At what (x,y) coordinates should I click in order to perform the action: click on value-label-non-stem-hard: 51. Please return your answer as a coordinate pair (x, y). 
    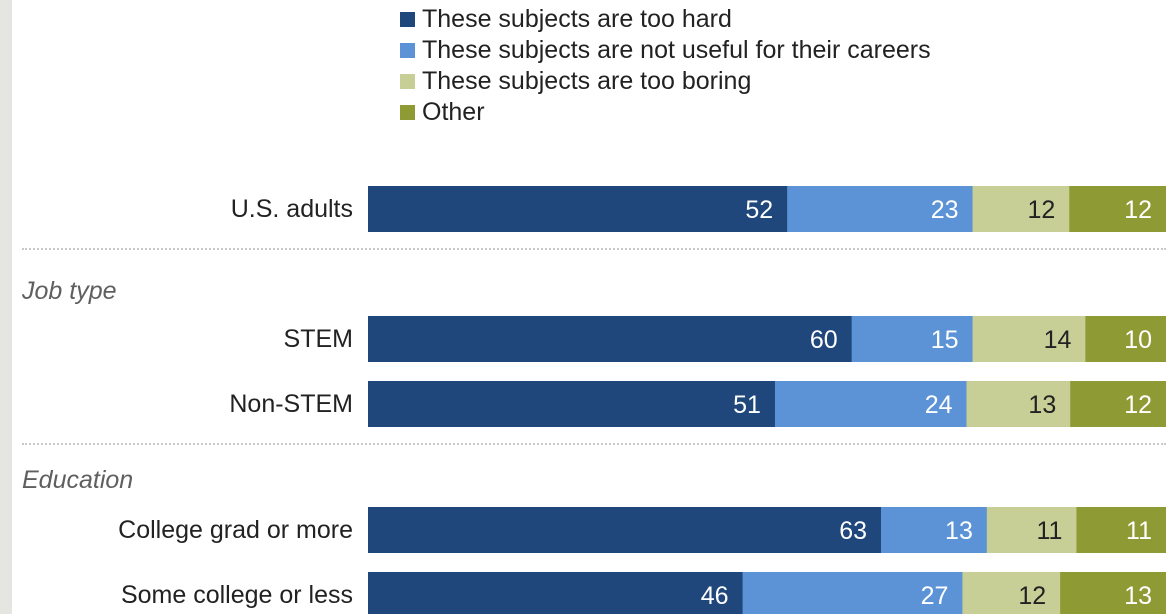
    Looking at the image, I should click on (747, 405).